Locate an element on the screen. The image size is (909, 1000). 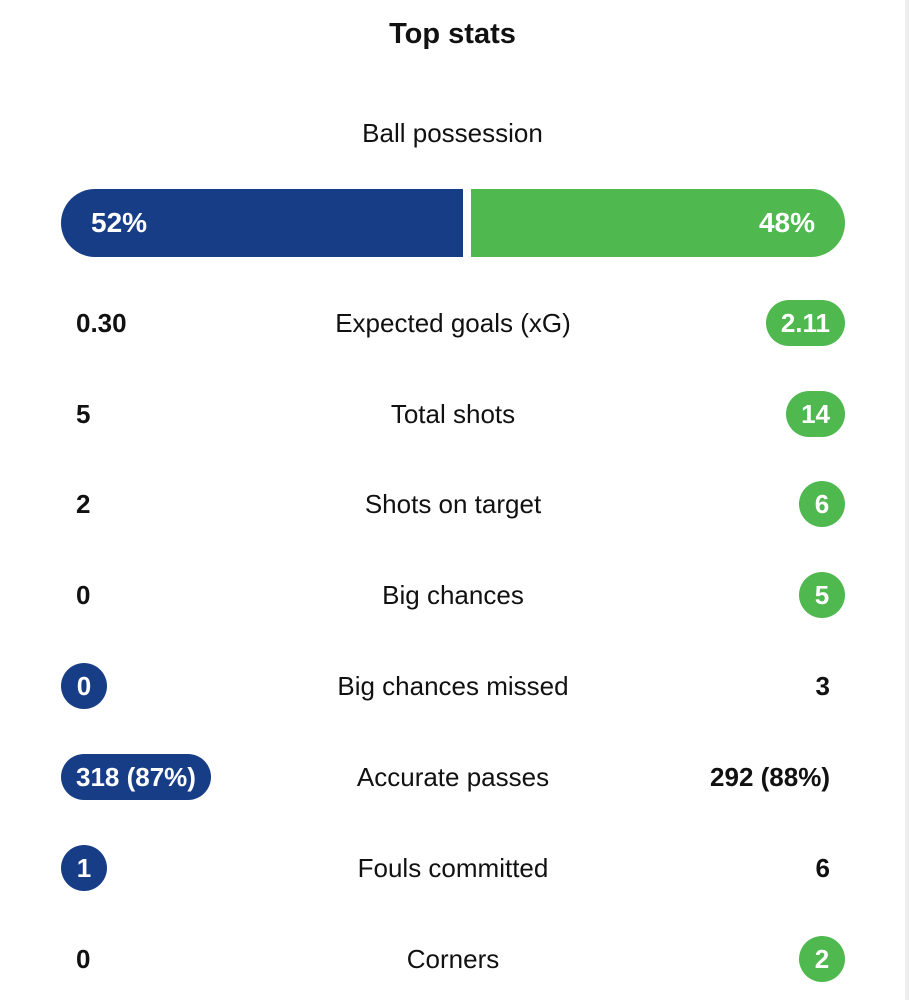
stat-label: Big chances missed is located at coordinates (453, 686).